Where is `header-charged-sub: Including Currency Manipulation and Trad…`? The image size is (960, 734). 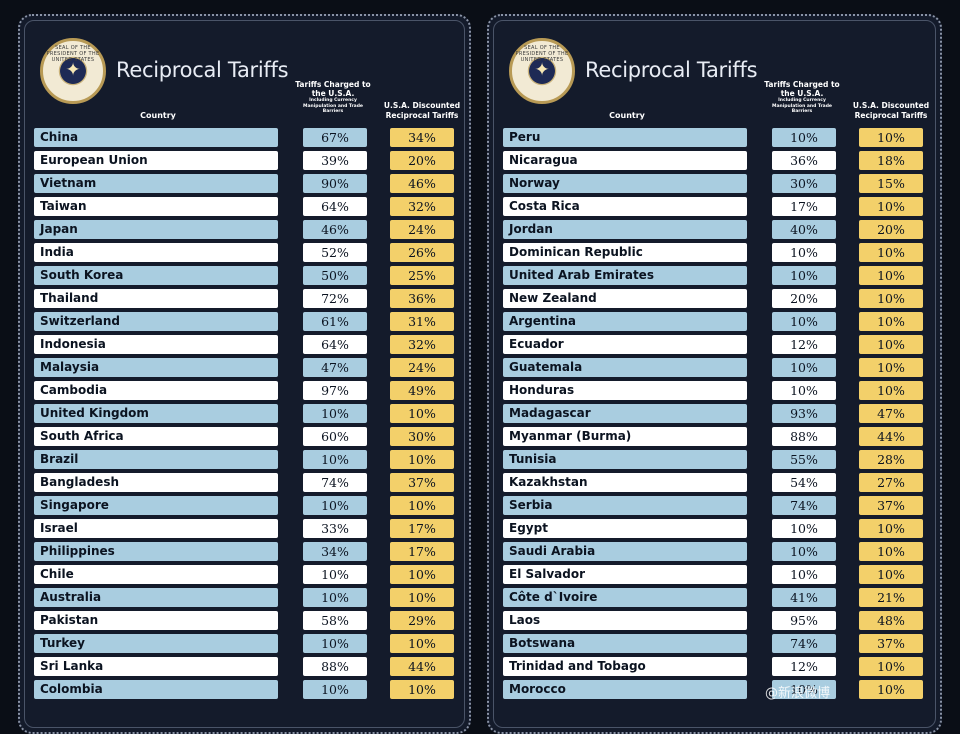 header-charged-sub: Including Currency Manipulation and Trad… is located at coordinates (802, 106).